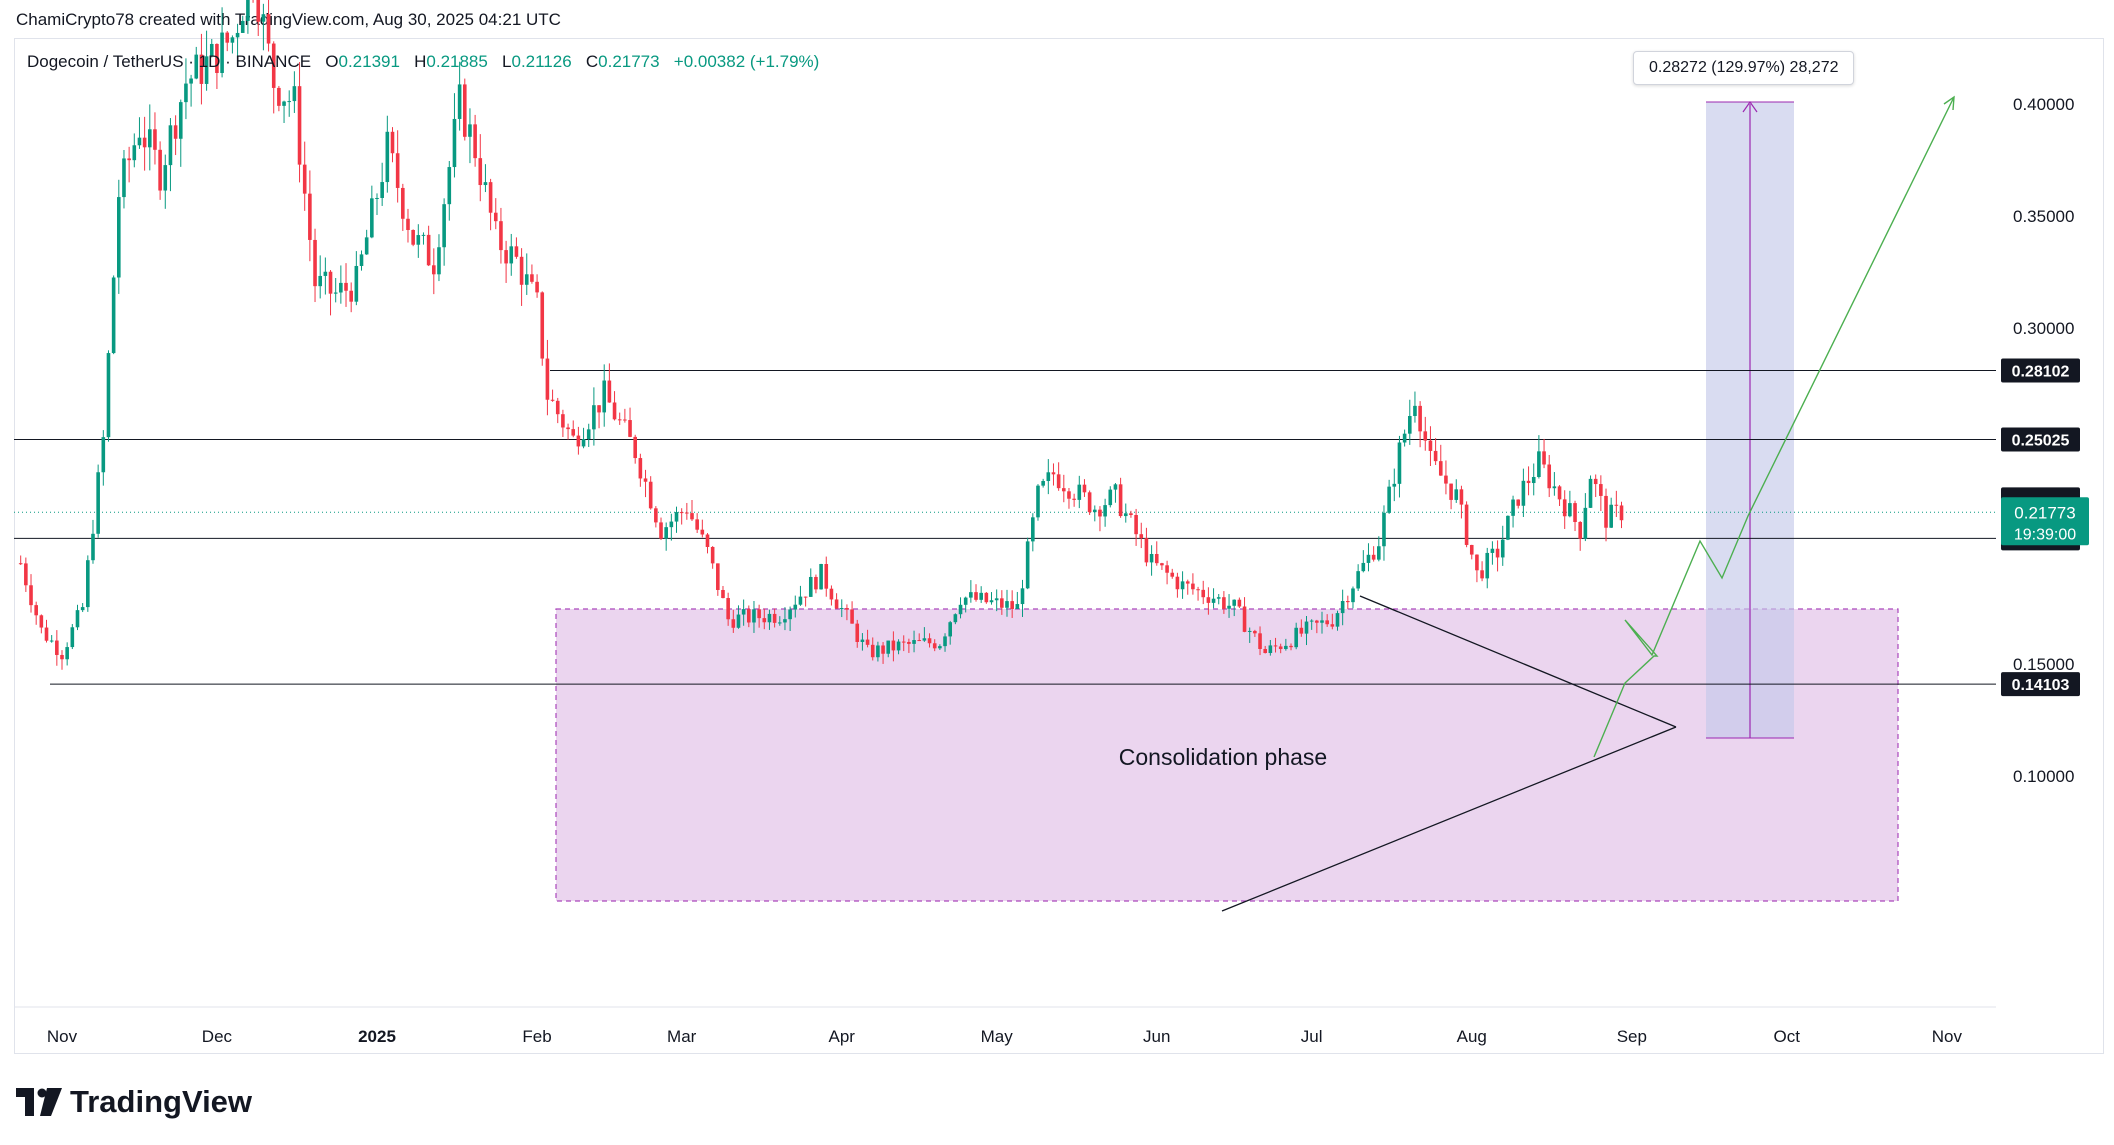  I want to click on time-axis: Nov Dec 2025 Feb Mar Apr May Jun Jul Aug Sep Oct Nov, so click(1005, 1026).